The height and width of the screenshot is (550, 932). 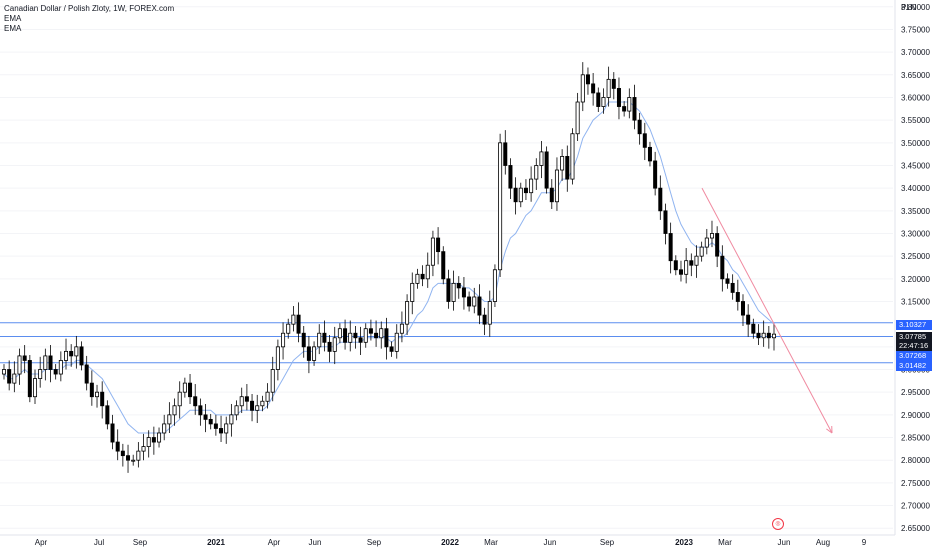 I want to click on price-tick-label: 2.85000, so click(x=915, y=438).